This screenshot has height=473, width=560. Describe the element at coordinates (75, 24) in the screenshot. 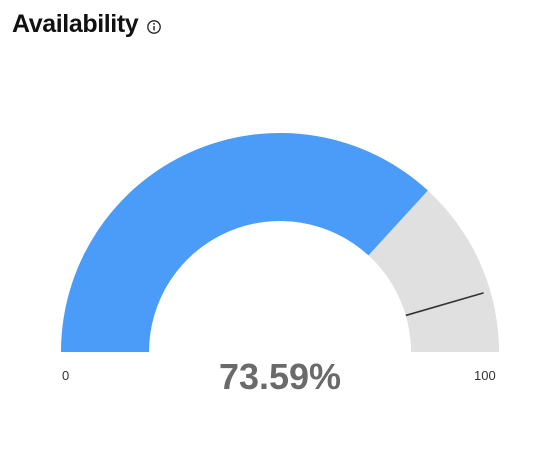

I see `widget-title: Availability` at that location.